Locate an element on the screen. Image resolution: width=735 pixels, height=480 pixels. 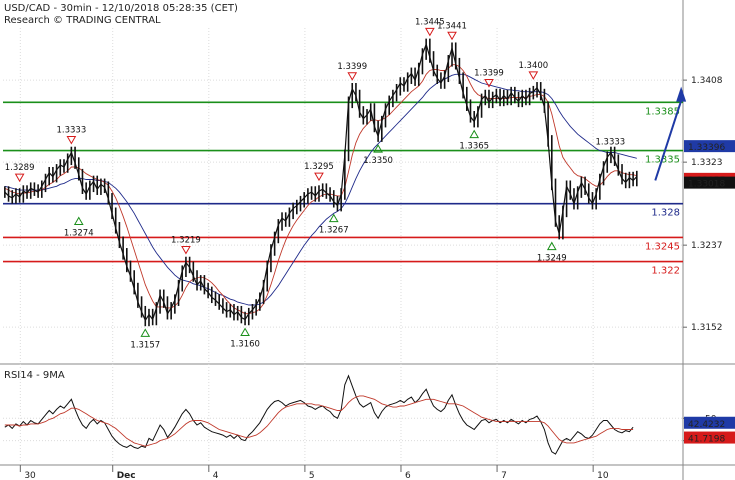
y-tick-label-0: 1.3408 is located at coordinates (707, 81).